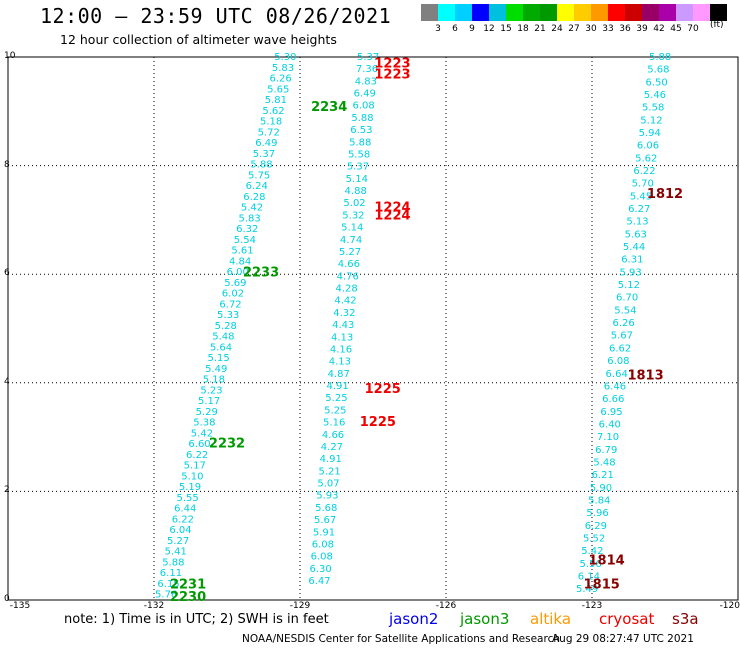 Image resolution: width=740 pixels, height=650 pixels. Describe the element at coordinates (366, 81) in the screenshot. I see `wave-height-value: 4.83` at that location.